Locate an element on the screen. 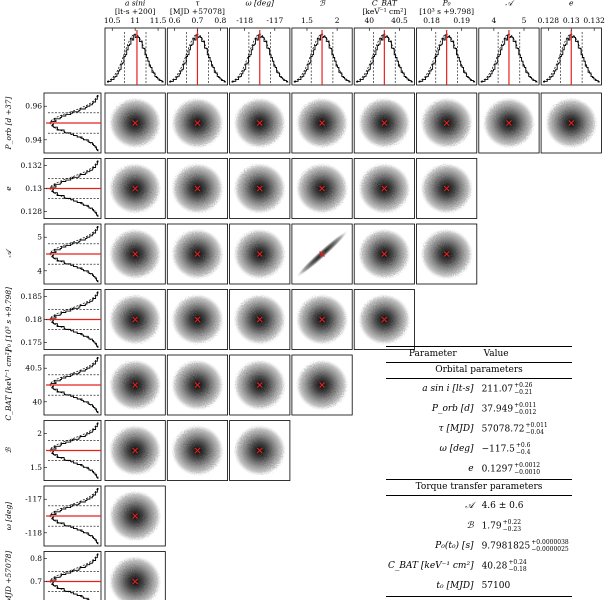  tick-left-B-0: 2 is located at coordinates (39, 433).